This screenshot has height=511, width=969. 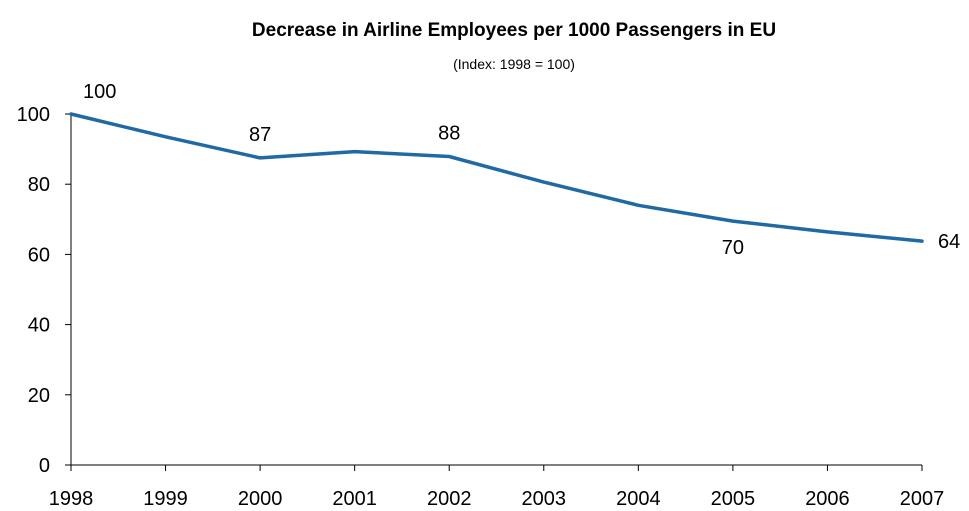 I want to click on x-axis: 1998 1999 2000 2001 2002 2003 2004 2005 2006 2007, so click(x=497, y=487).